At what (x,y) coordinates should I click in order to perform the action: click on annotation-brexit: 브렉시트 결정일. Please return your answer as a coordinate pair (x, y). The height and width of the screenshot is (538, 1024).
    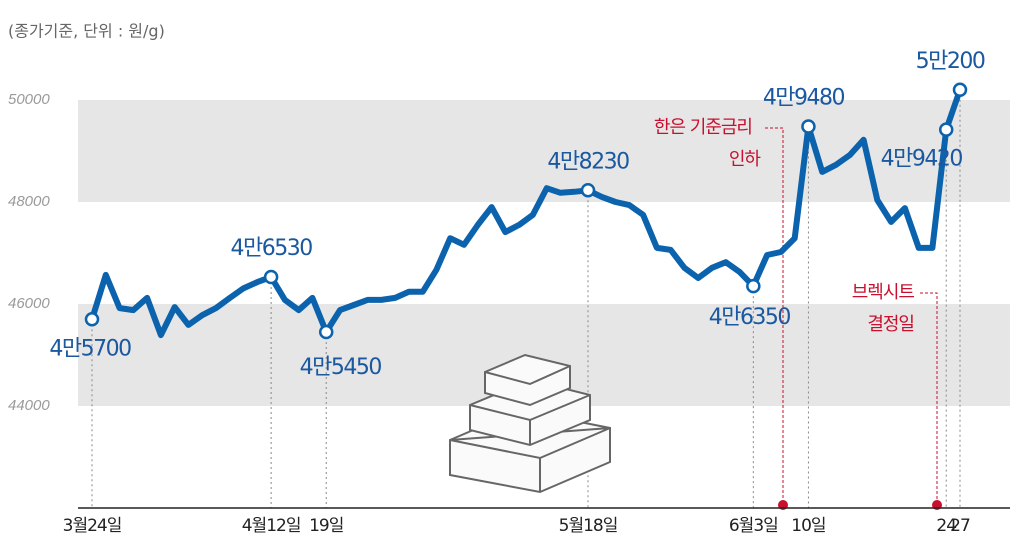
    Looking at the image, I should click on (897, 396).